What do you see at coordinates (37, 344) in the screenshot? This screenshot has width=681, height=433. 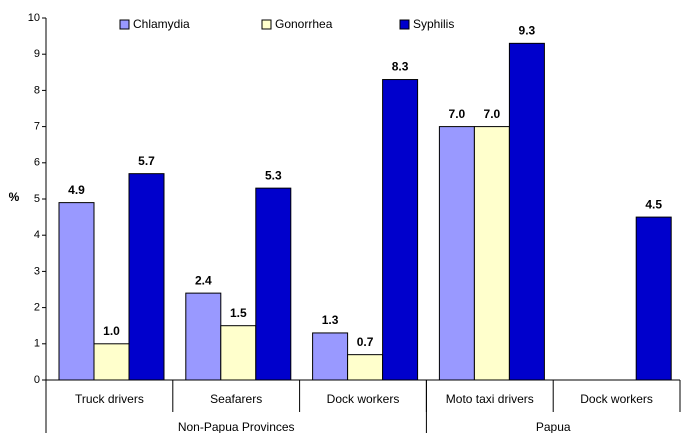 I see `y-tick-label: 1` at bounding box center [37, 344].